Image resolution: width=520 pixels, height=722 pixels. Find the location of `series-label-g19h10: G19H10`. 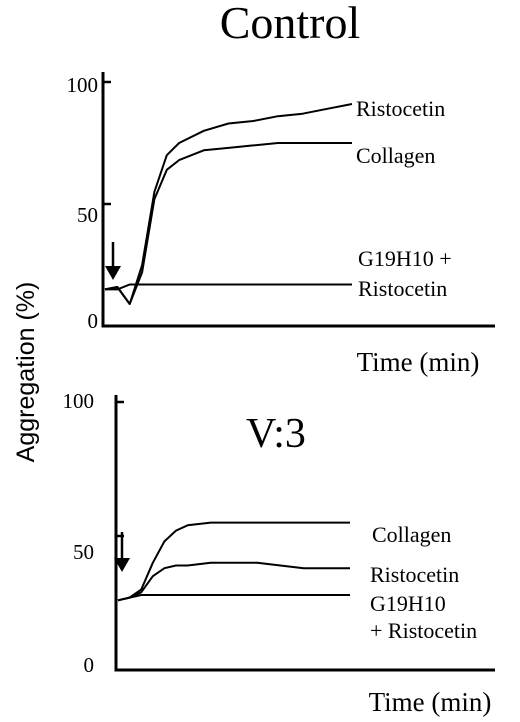

series-label-g19h10: G19H10 is located at coordinates (408, 603).